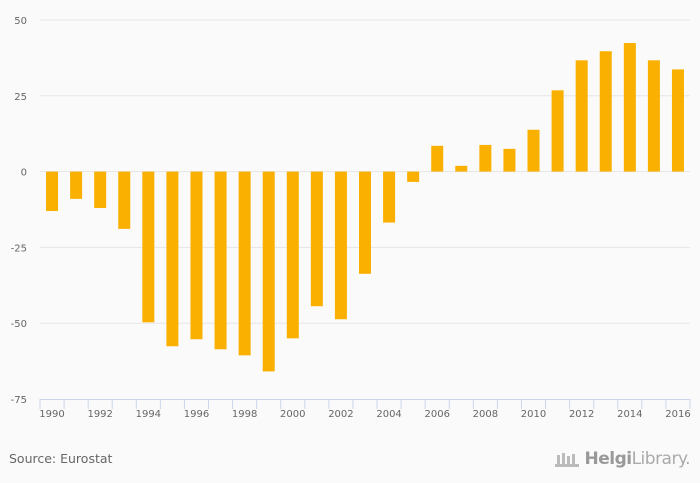 The height and width of the screenshot is (483, 700). I want to click on bar-2009, so click(509, 160).